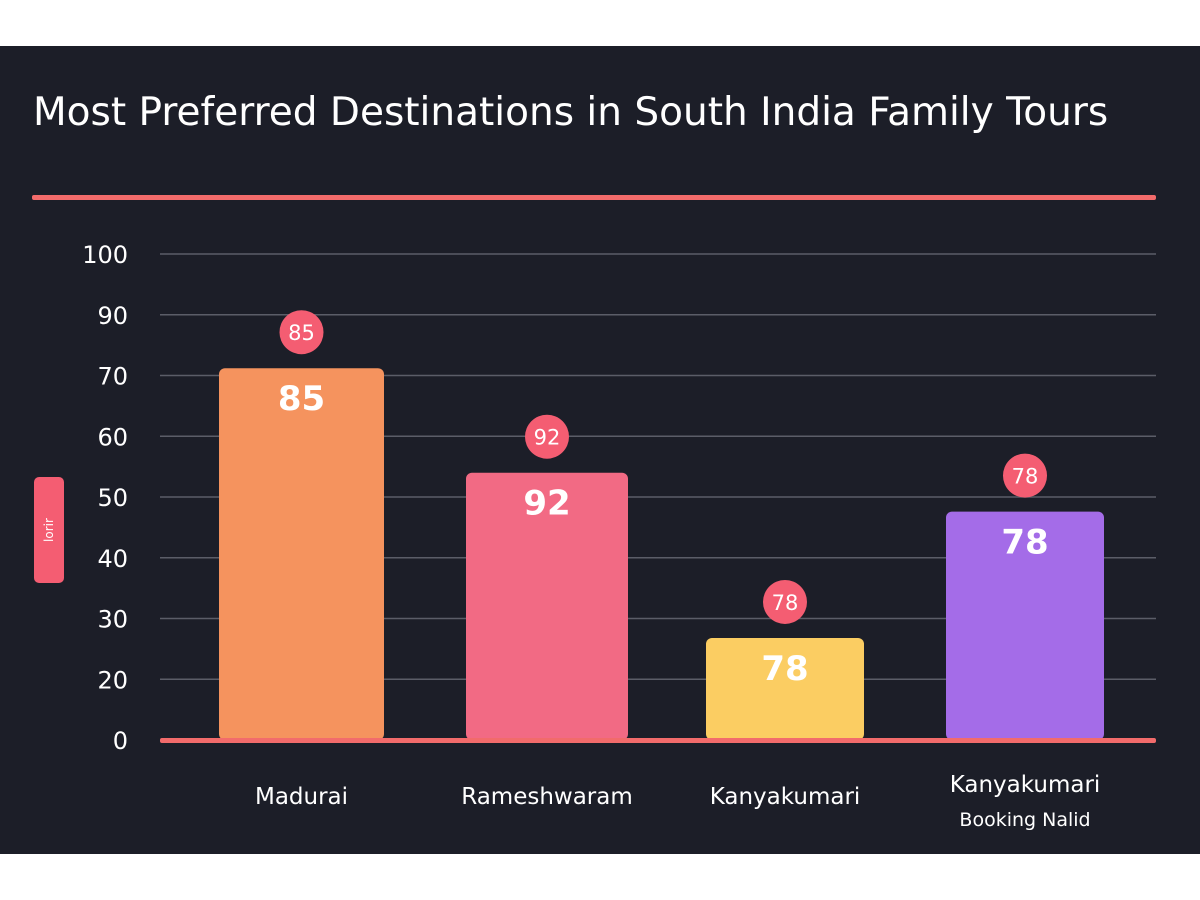  I want to click on bar-bubble-value: 85, so click(301, 333).